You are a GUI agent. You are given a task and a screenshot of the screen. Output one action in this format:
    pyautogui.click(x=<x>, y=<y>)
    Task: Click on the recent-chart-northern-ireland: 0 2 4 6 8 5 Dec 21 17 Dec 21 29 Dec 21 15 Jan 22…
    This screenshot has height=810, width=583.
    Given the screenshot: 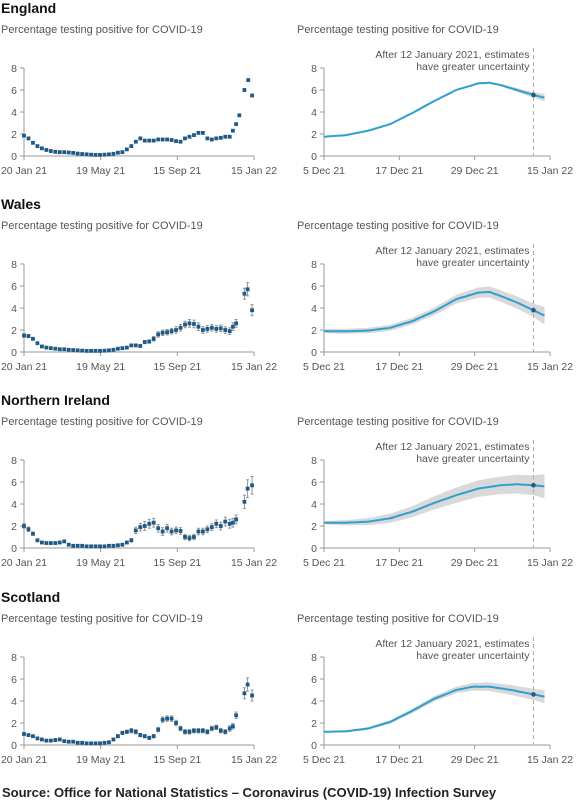 What is the action you would take?
    pyautogui.click(x=438, y=504)
    